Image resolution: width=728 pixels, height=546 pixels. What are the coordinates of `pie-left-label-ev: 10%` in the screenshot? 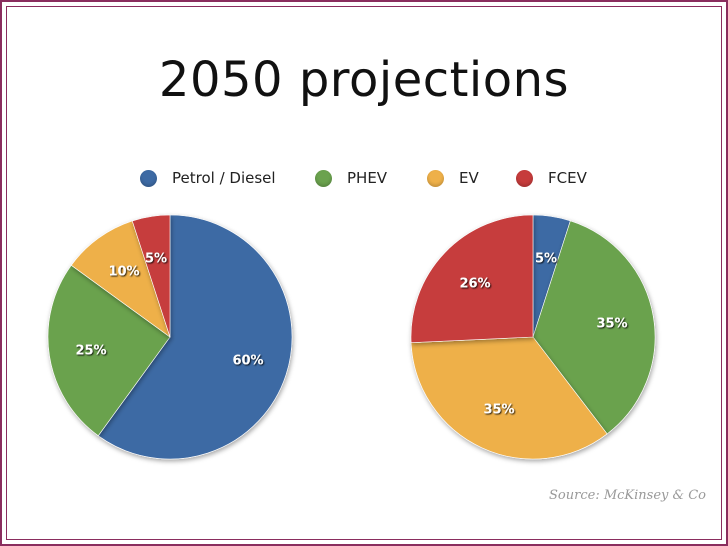 It's located at (123, 272).